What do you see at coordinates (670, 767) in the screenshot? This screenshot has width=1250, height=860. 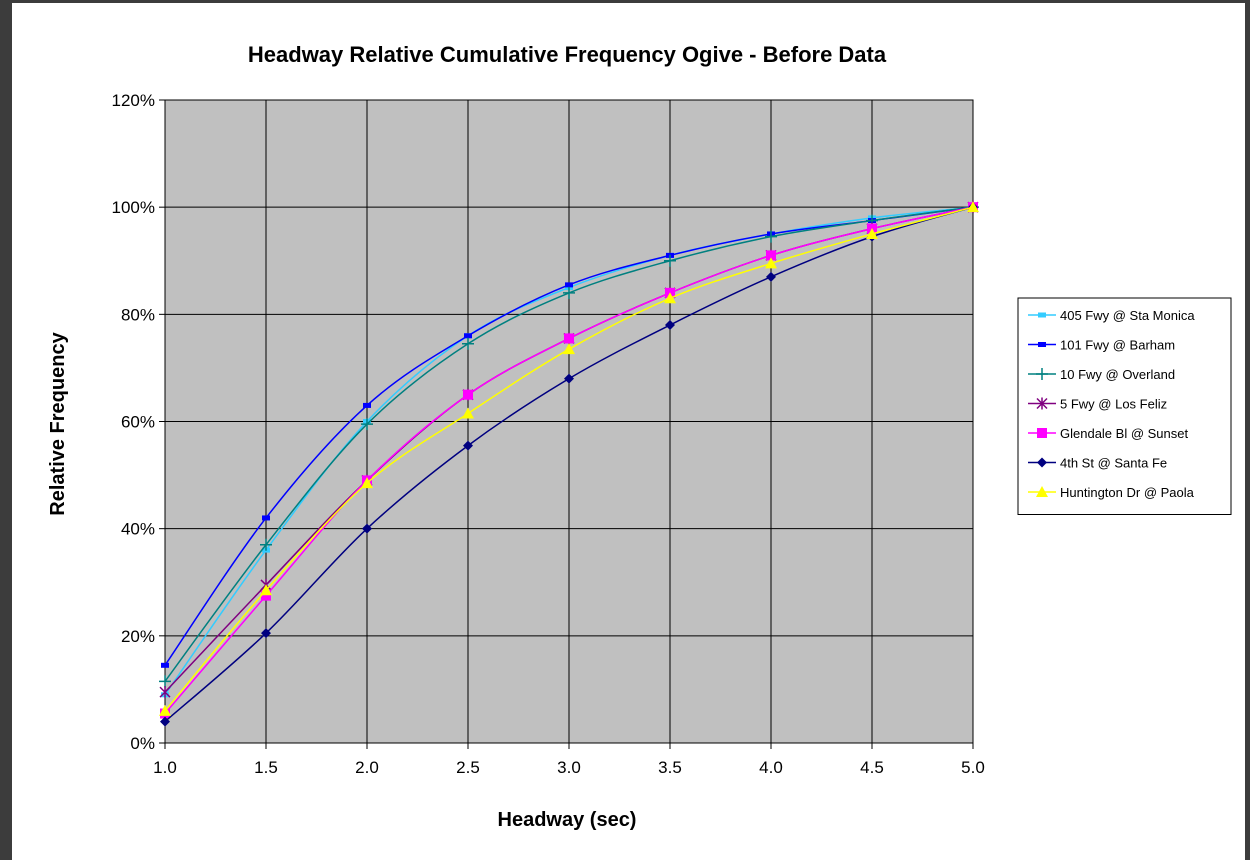 I see `x-tick-label: 3.5` at bounding box center [670, 767].